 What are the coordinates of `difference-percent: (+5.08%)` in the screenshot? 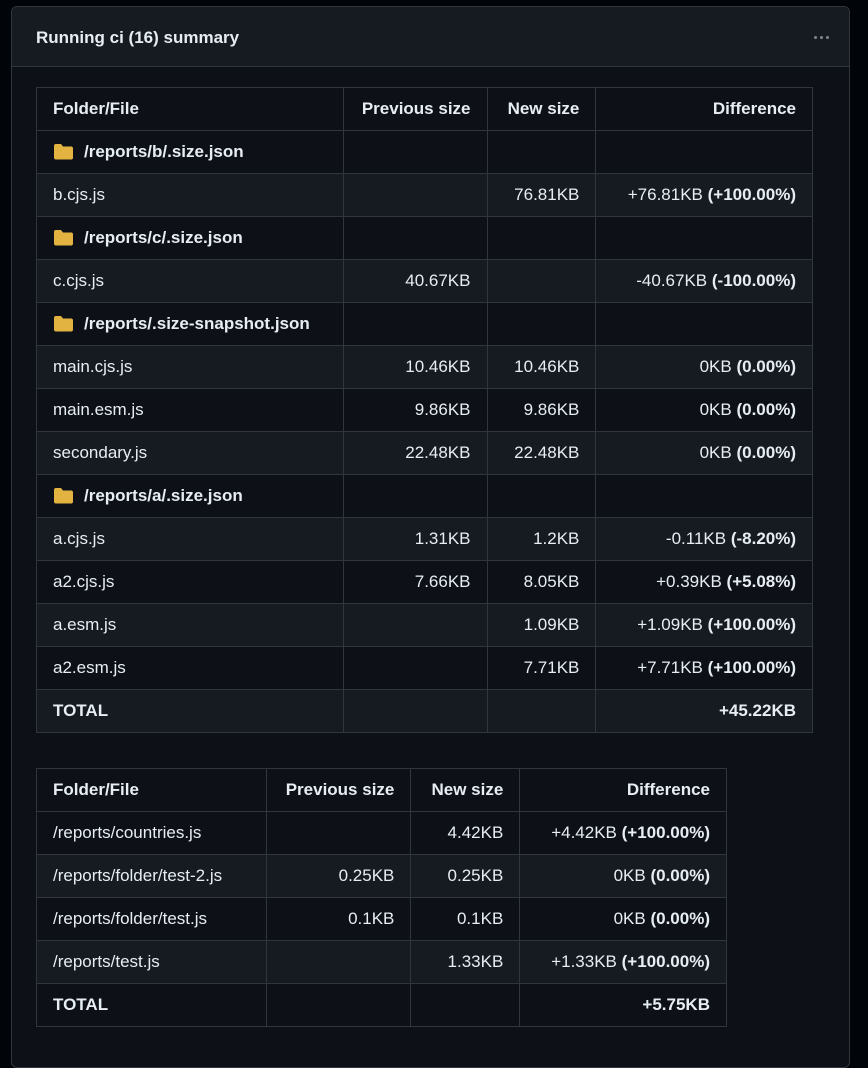 It's located at (761, 581).